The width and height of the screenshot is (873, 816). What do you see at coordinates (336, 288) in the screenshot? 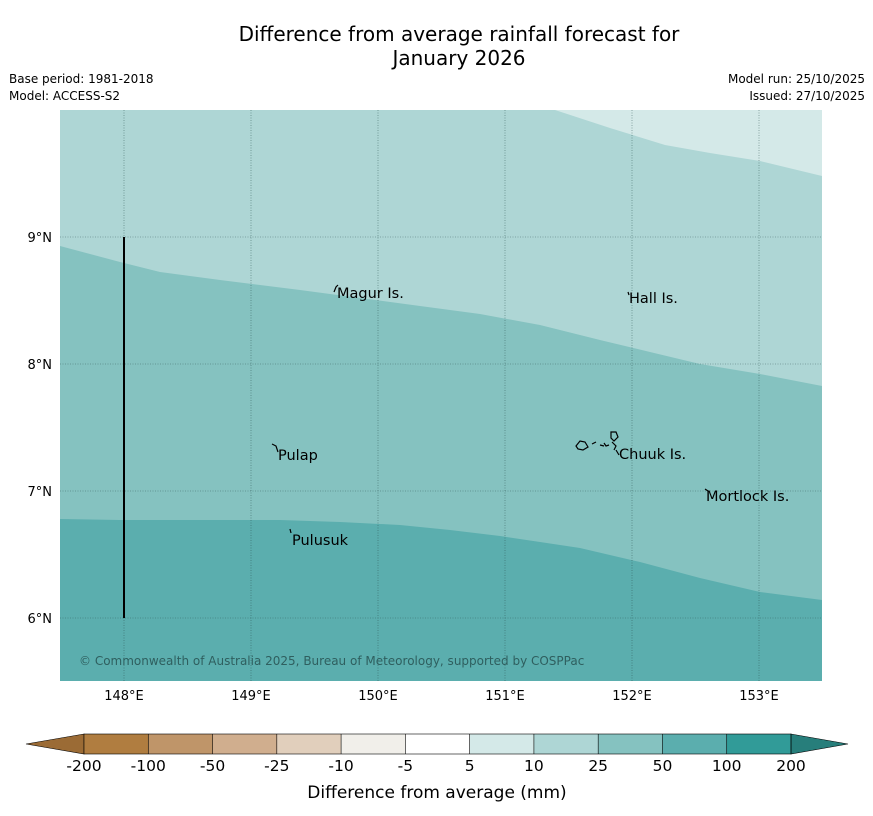
I see `magur-island-shape` at bounding box center [336, 288].